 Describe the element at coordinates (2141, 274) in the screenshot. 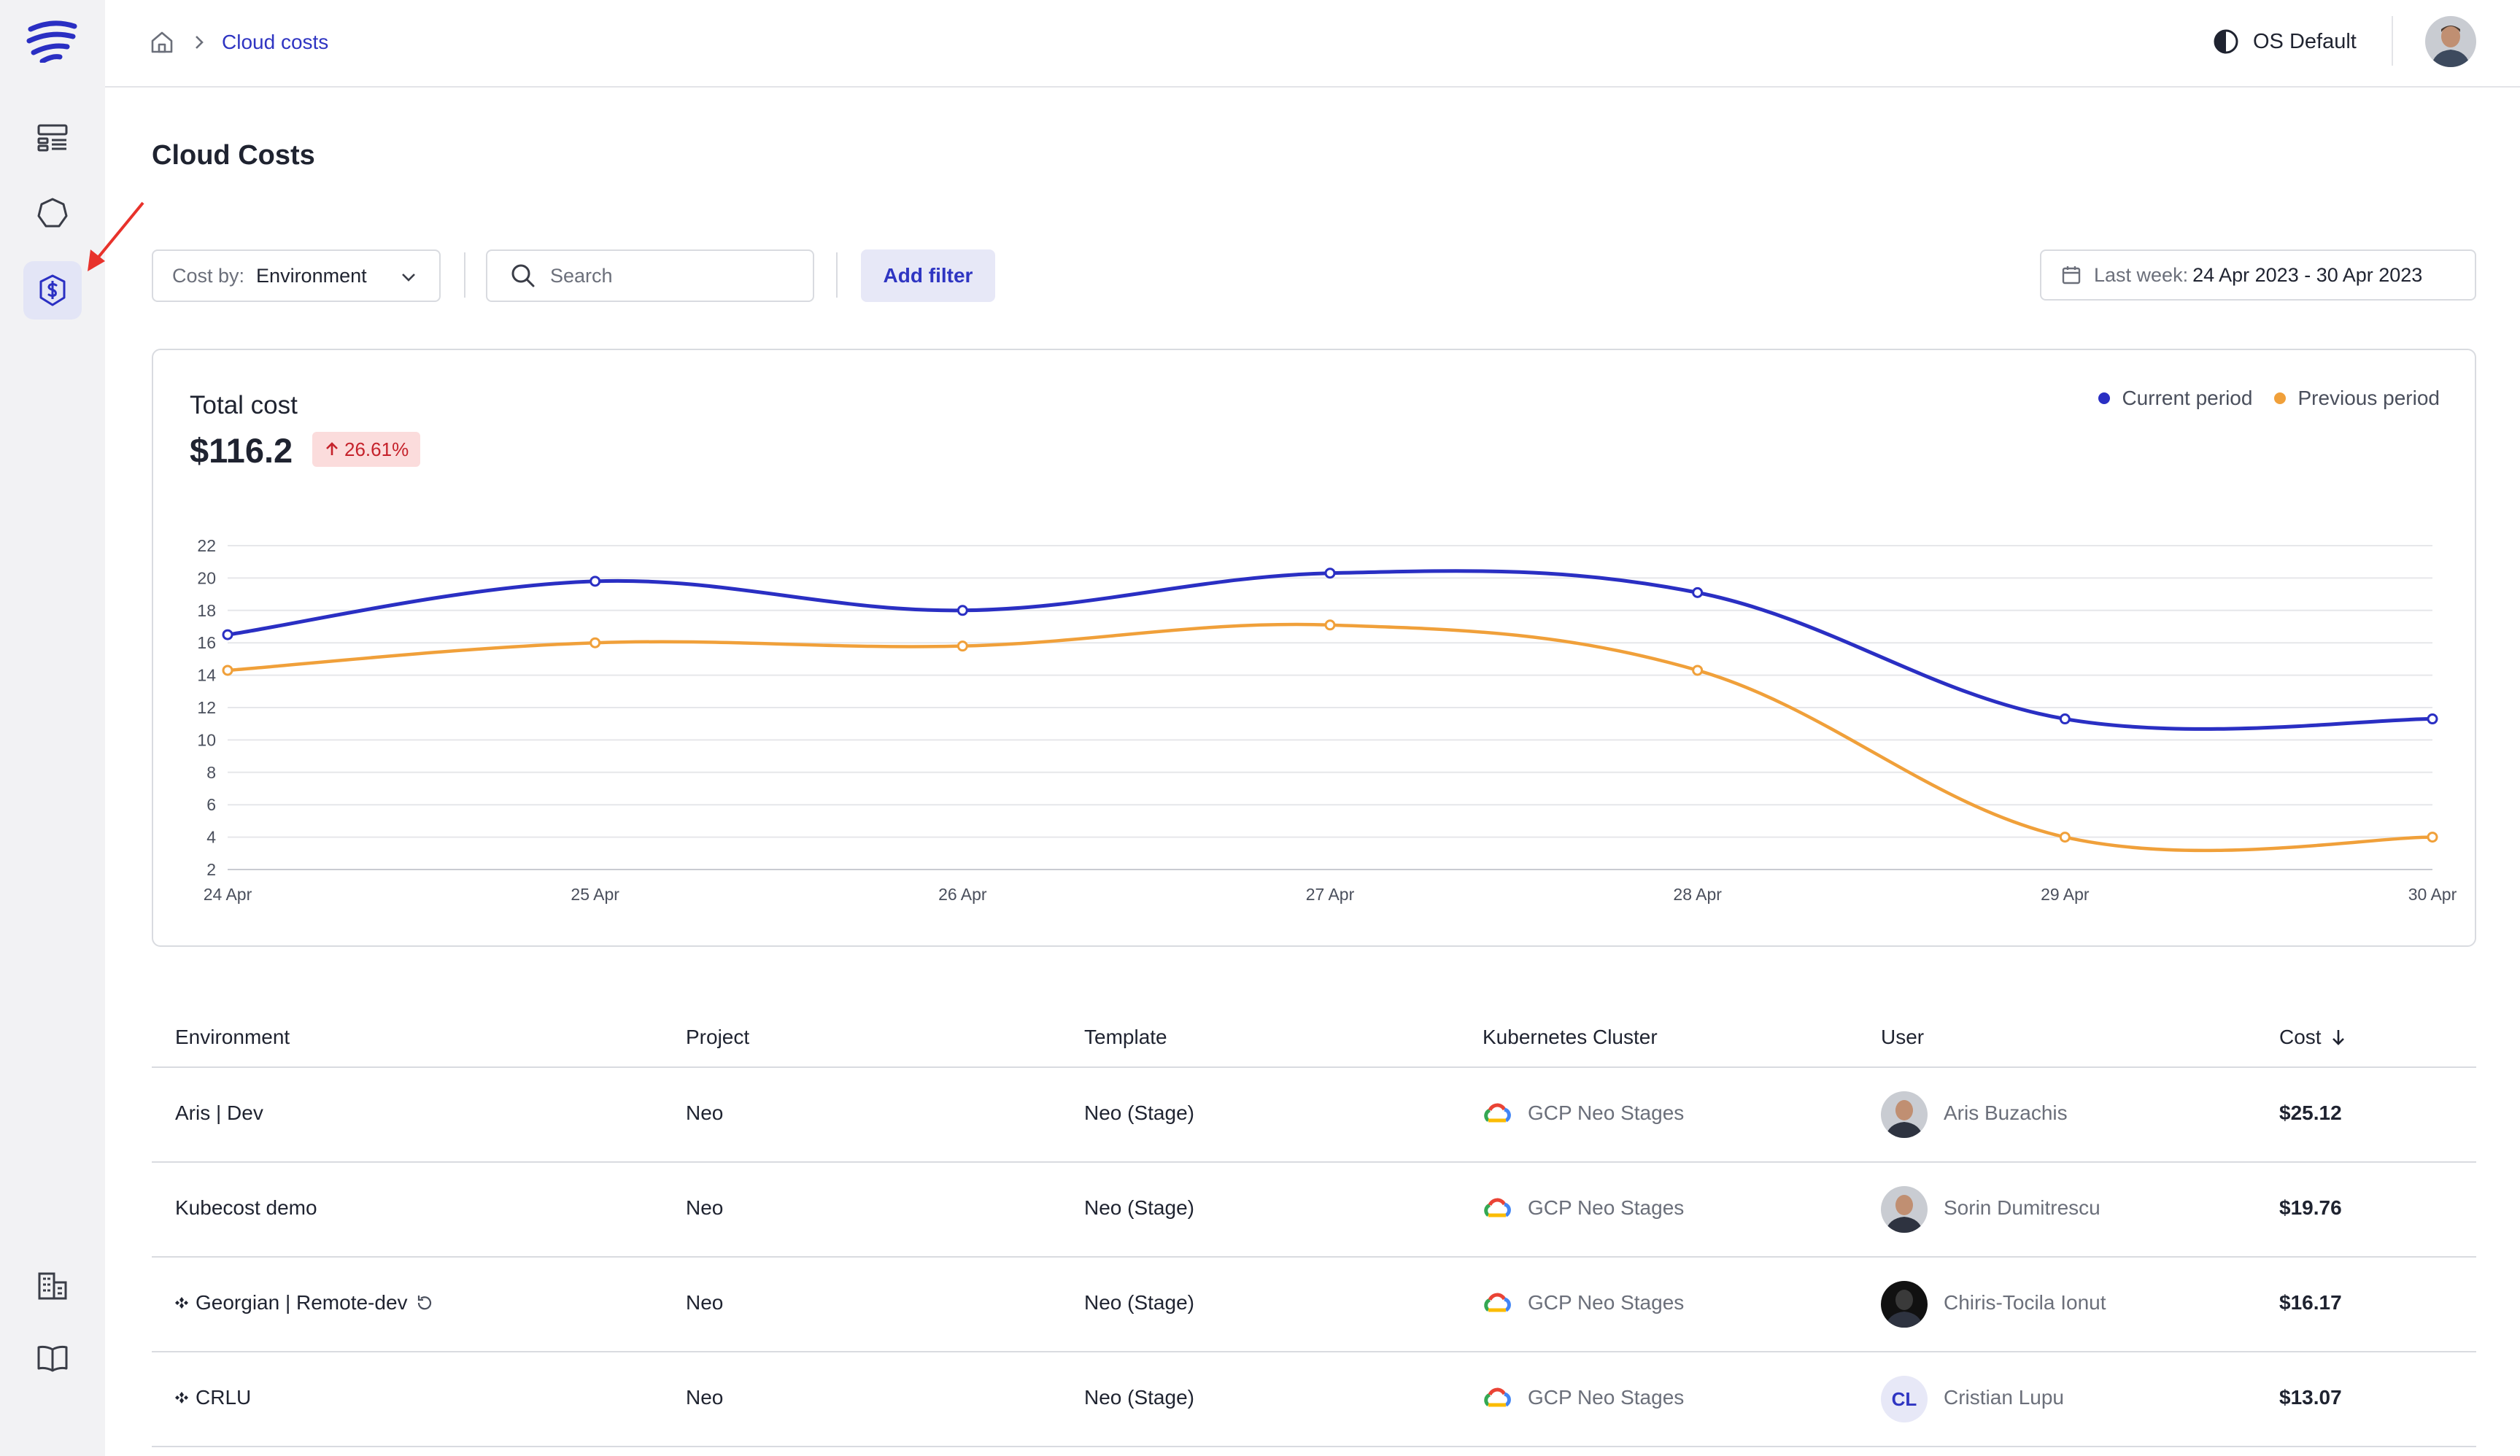

I see `date-range-label: Last week:` at that location.